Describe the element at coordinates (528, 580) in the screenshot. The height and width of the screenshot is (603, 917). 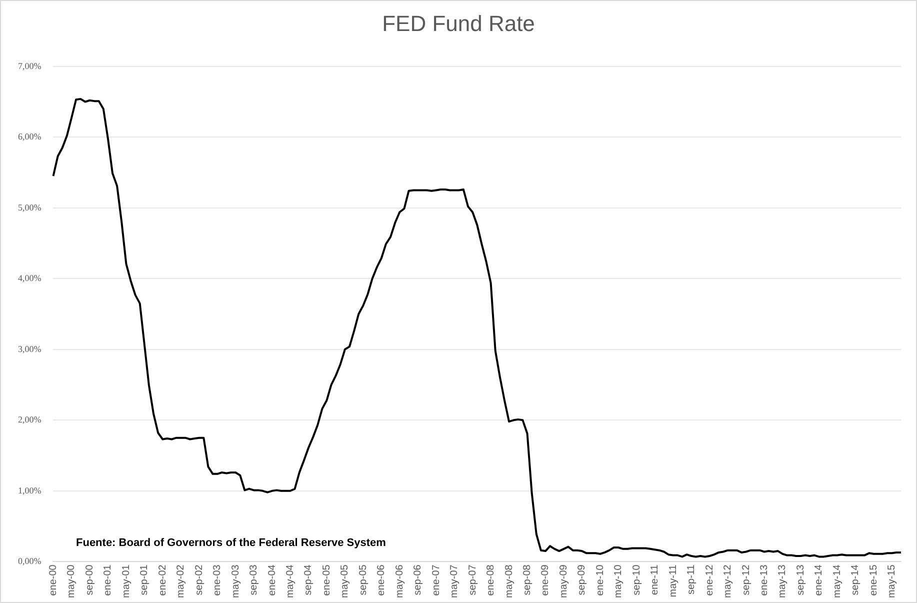
I see `x-tick-label: sep-08` at that location.